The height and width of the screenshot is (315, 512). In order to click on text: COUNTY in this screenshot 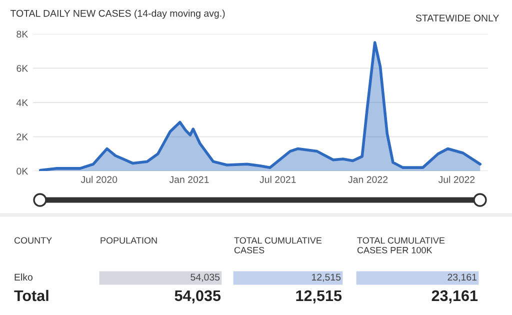, I will do `click(33, 240)`.